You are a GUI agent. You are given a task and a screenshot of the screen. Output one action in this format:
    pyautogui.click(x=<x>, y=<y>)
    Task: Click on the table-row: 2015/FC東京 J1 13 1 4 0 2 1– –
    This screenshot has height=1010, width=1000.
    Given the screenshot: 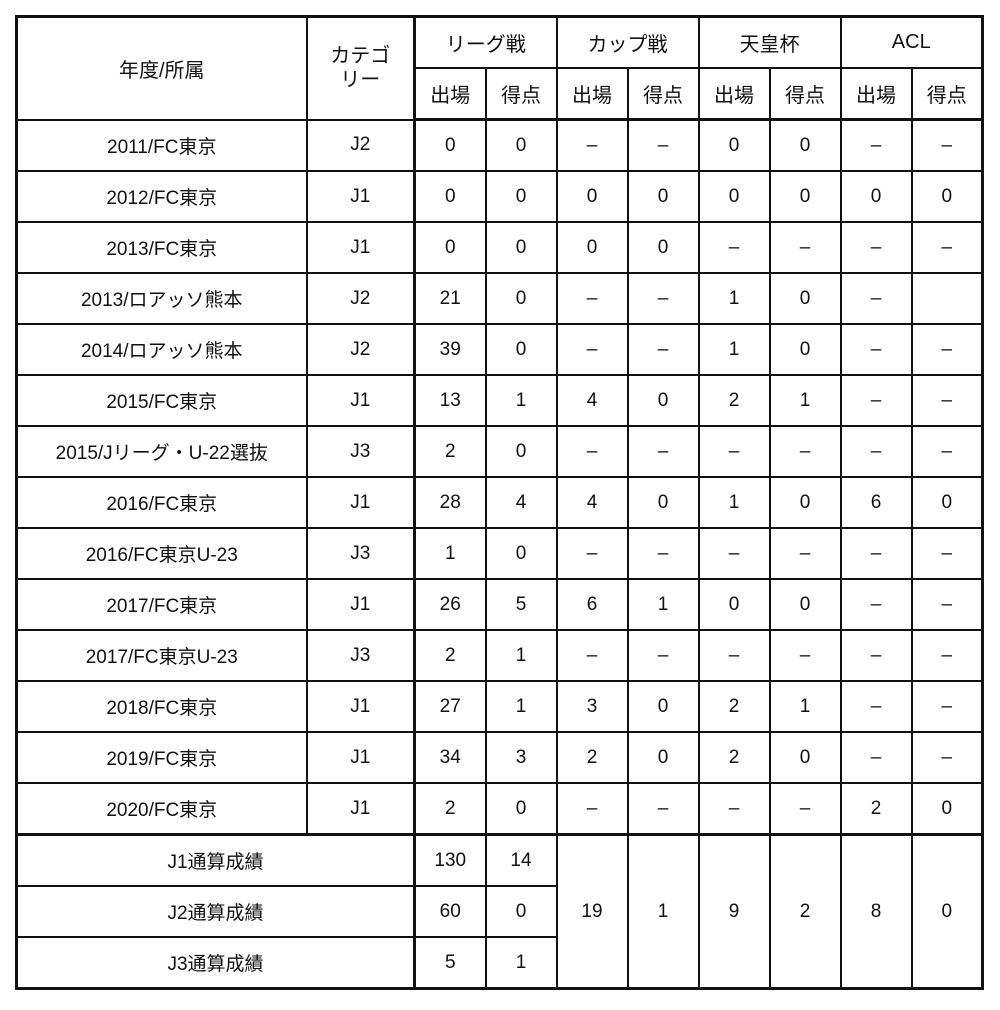 What is the action you would take?
    pyautogui.click(x=499, y=400)
    